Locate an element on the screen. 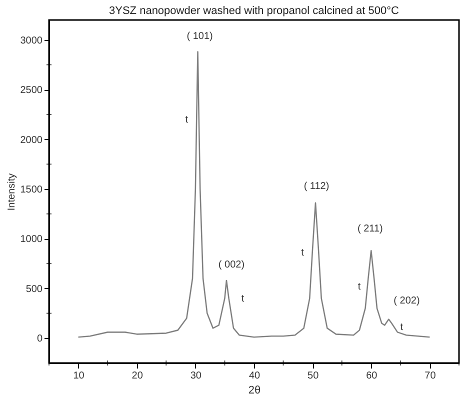  x-tick-label: 20 is located at coordinates (138, 376).